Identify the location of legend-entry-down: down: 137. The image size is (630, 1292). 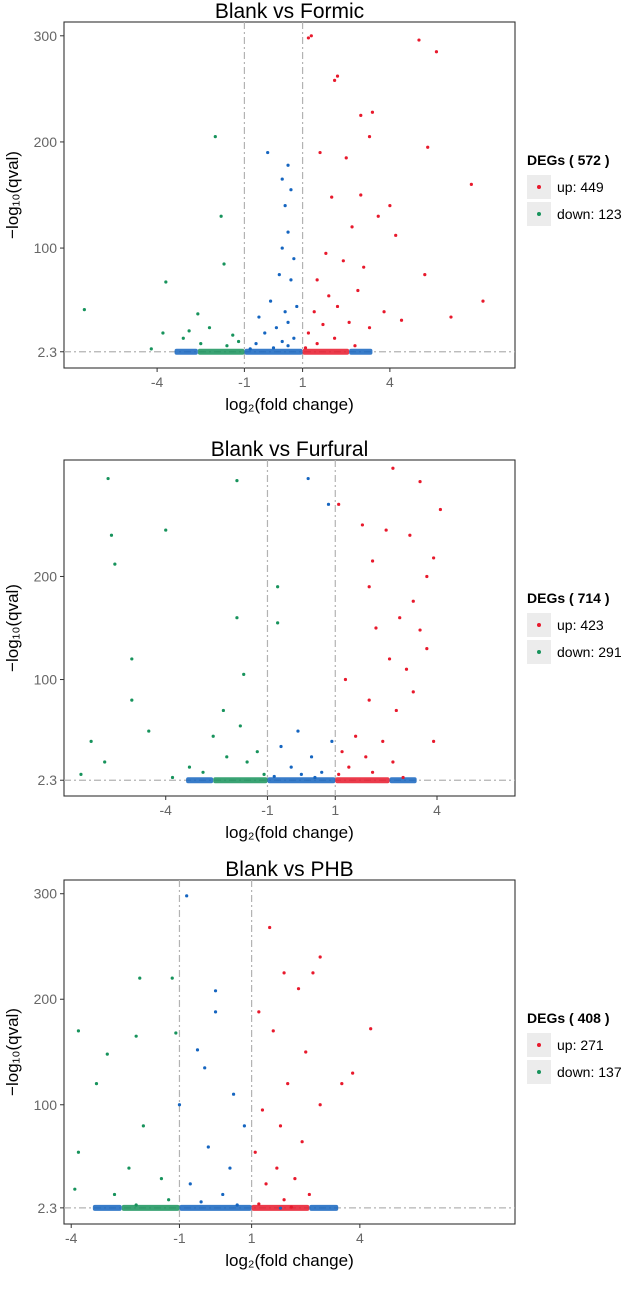
(589, 1072).